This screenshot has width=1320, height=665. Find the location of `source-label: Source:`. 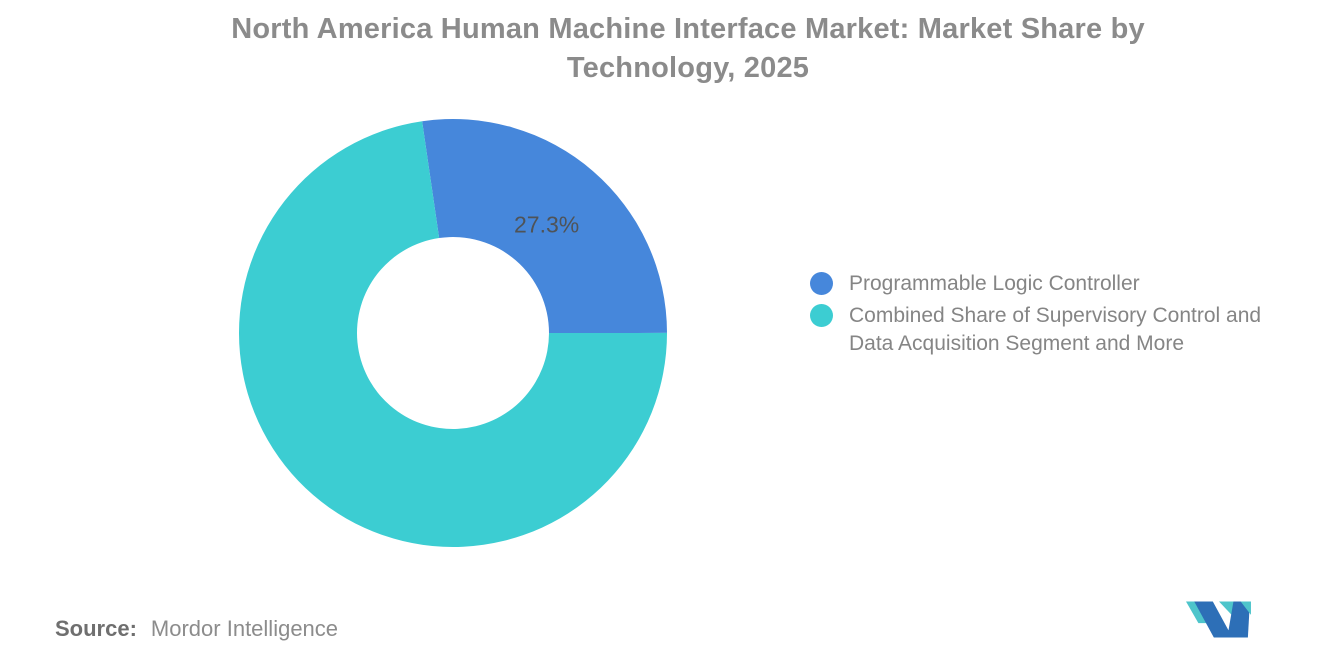

source-label: Source: is located at coordinates (96, 628).